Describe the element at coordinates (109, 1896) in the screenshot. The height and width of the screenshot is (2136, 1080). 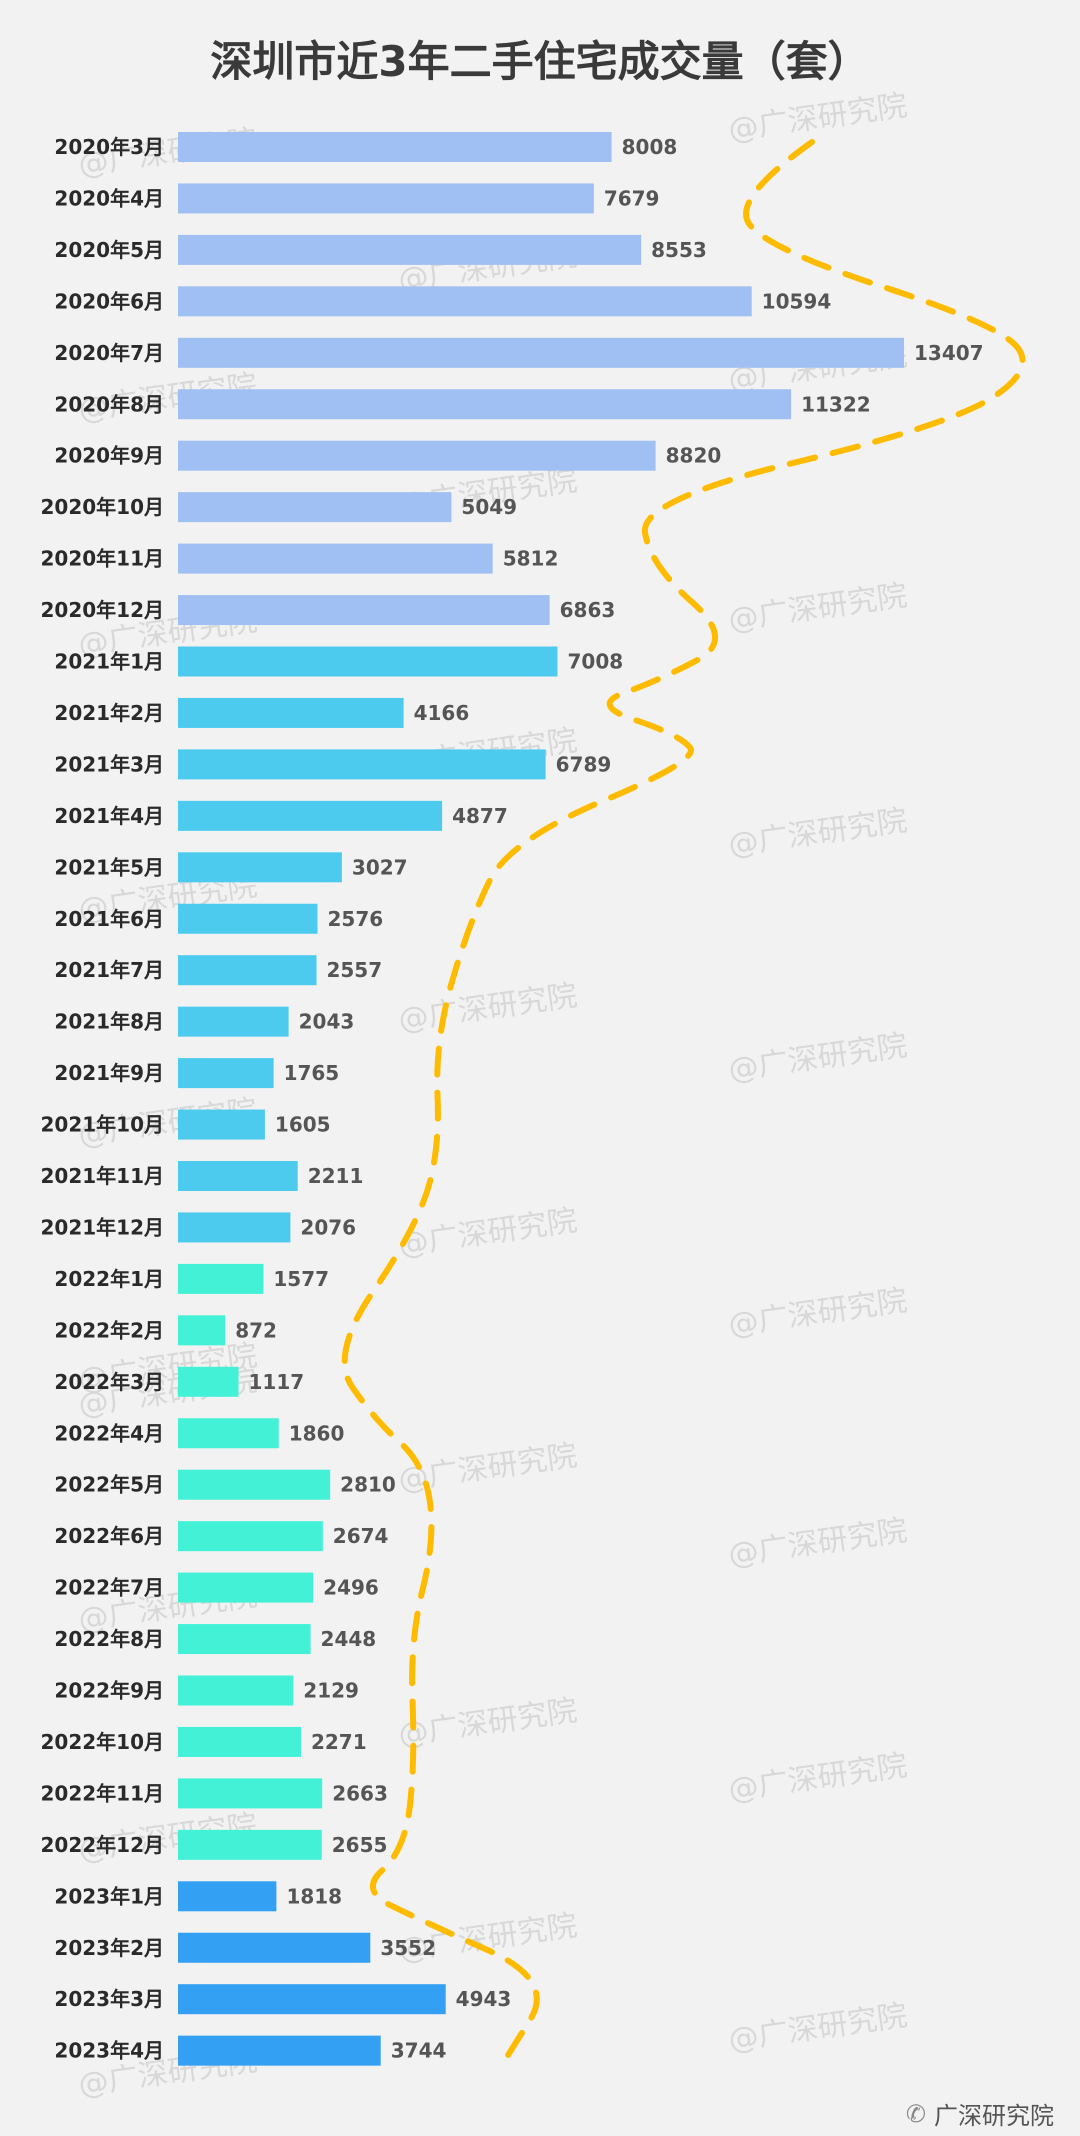
I see `category-label: 2023年1月` at that location.